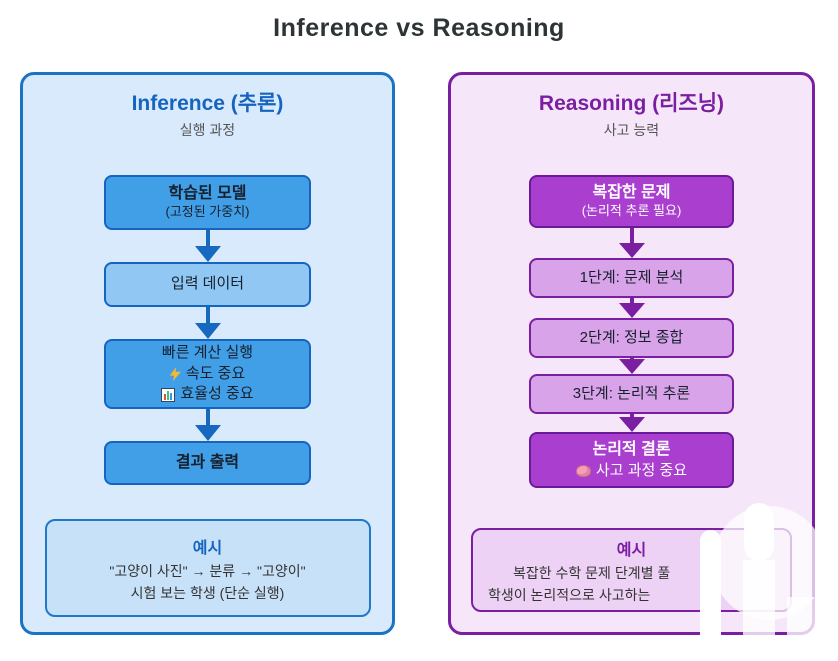  I want to click on reasoning-panel-subtitle: 사고 능력, so click(631, 130).